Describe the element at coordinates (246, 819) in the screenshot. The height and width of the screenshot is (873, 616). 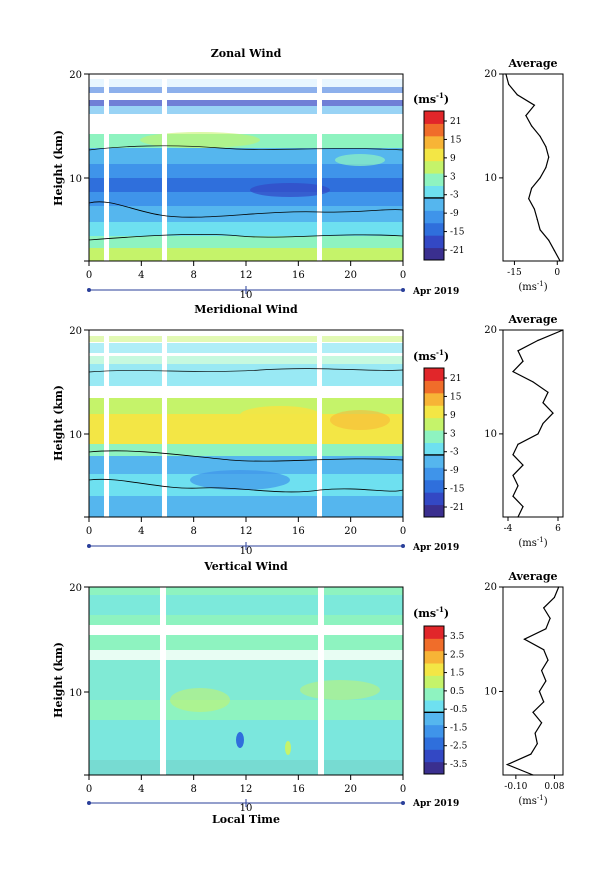
I see `x-axis-label: Local Time` at that location.